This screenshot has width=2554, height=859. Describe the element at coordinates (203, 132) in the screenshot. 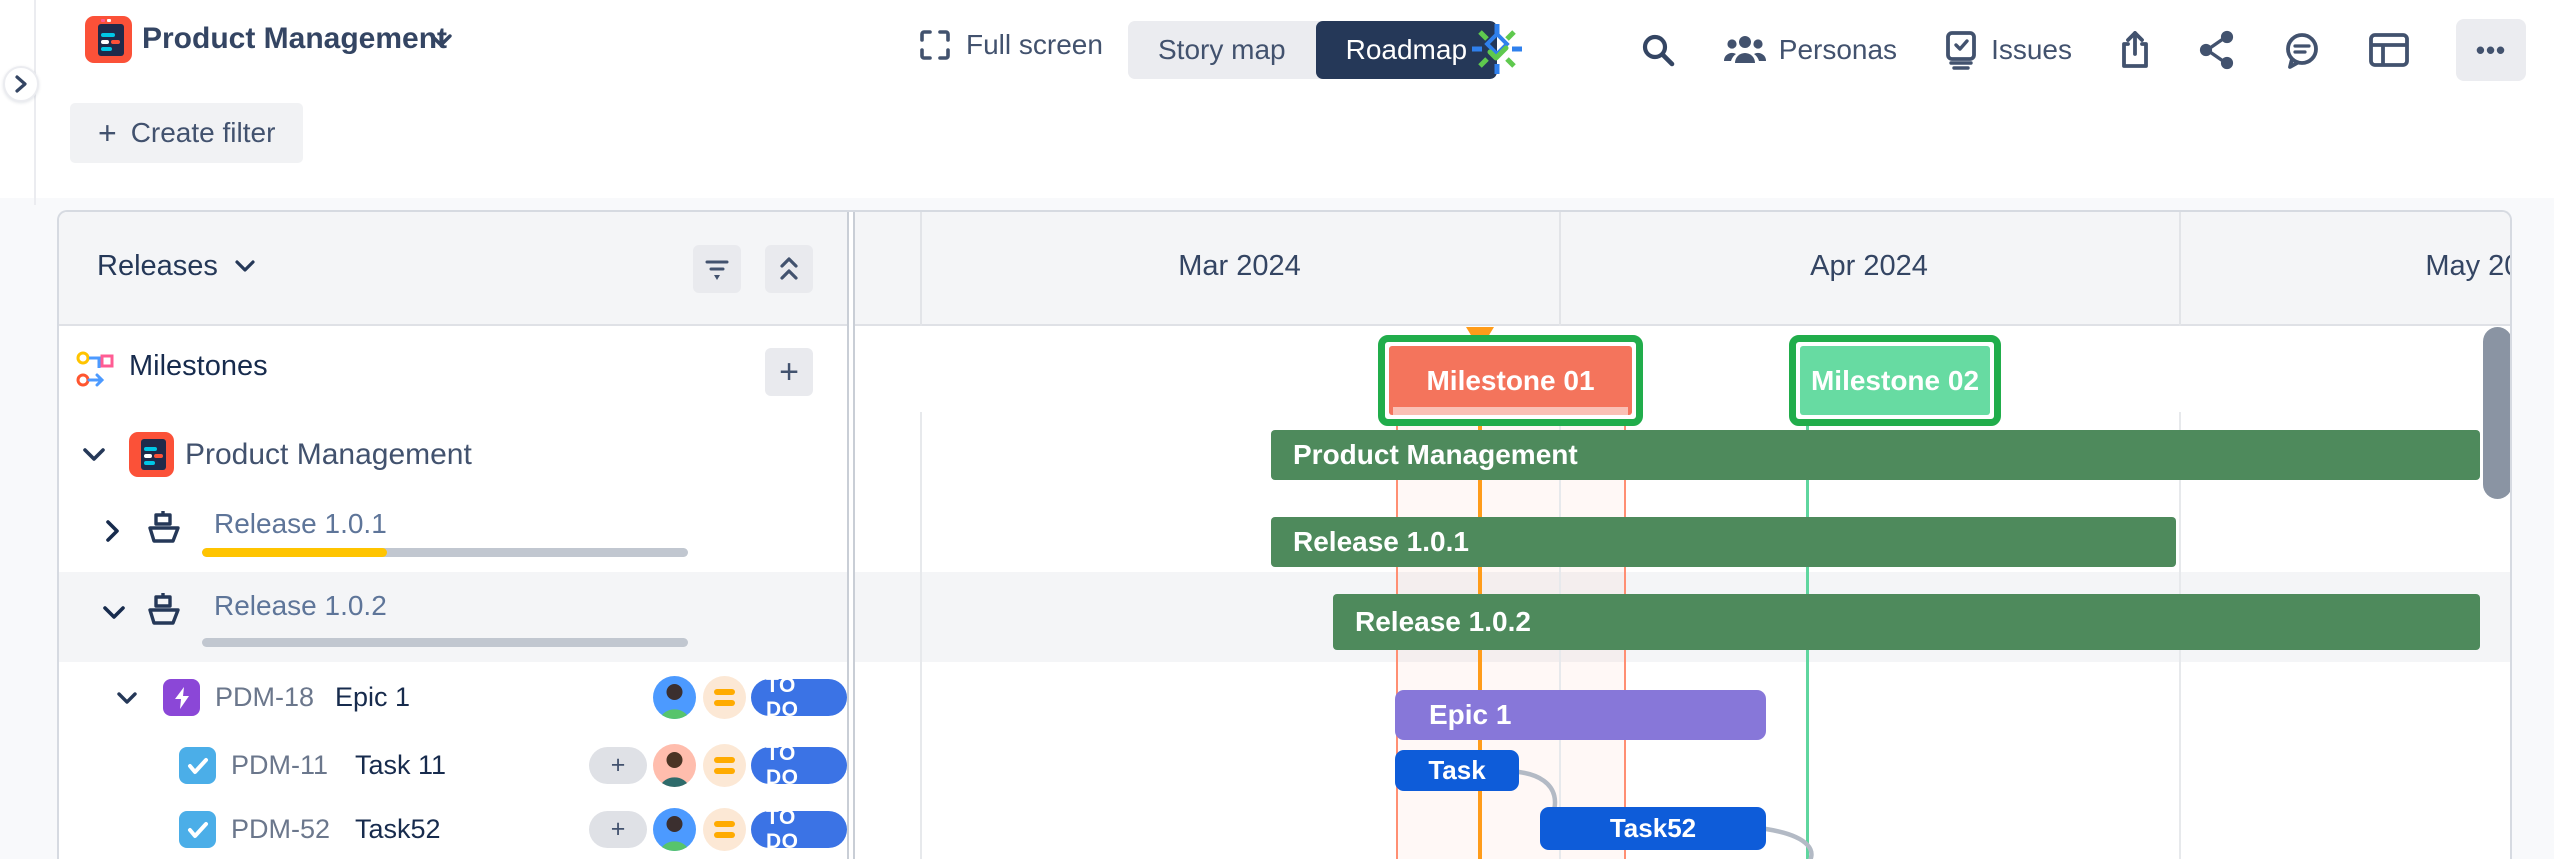

I see `create-filter-label: Create filter` at that location.